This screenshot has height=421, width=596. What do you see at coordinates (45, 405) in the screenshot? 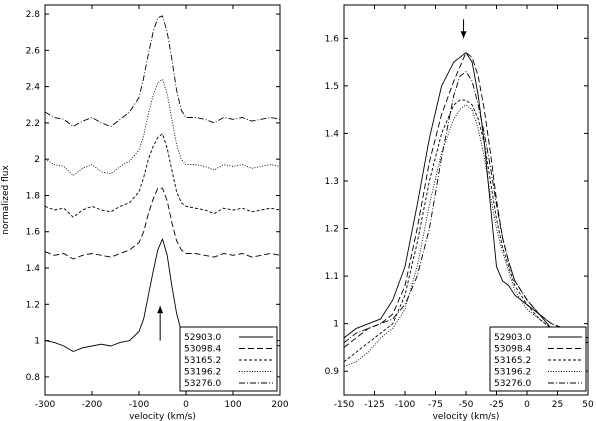
I see `x-tick-label: -300` at bounding box center [45, 405].